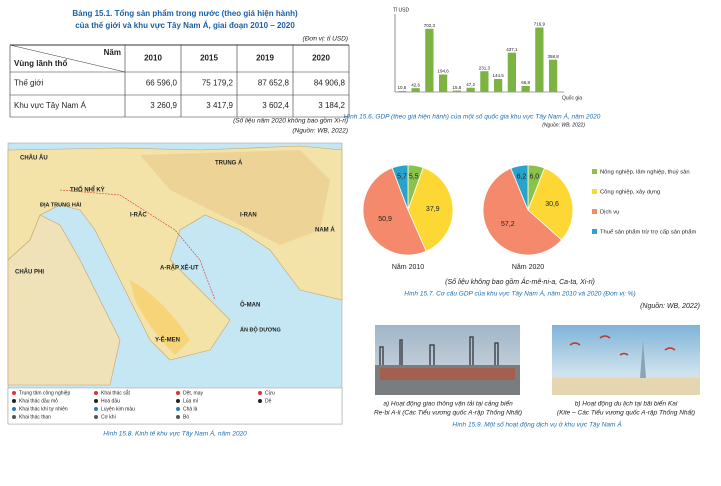 The image size is (721, 486). Describe the element at coordinates (528, 267) in the screenshot. I see `pie-title: Năm 2020` at that location.